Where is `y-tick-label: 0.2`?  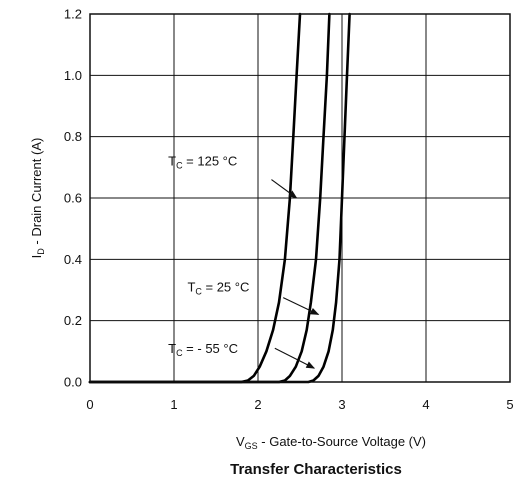
y-tick-label: 0.2 is located at coordinates (73, 320).